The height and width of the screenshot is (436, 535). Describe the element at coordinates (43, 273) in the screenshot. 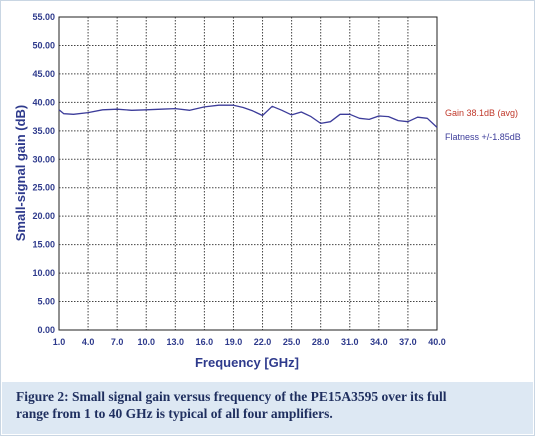

I see `y-tick-label: 10.00` at that location.